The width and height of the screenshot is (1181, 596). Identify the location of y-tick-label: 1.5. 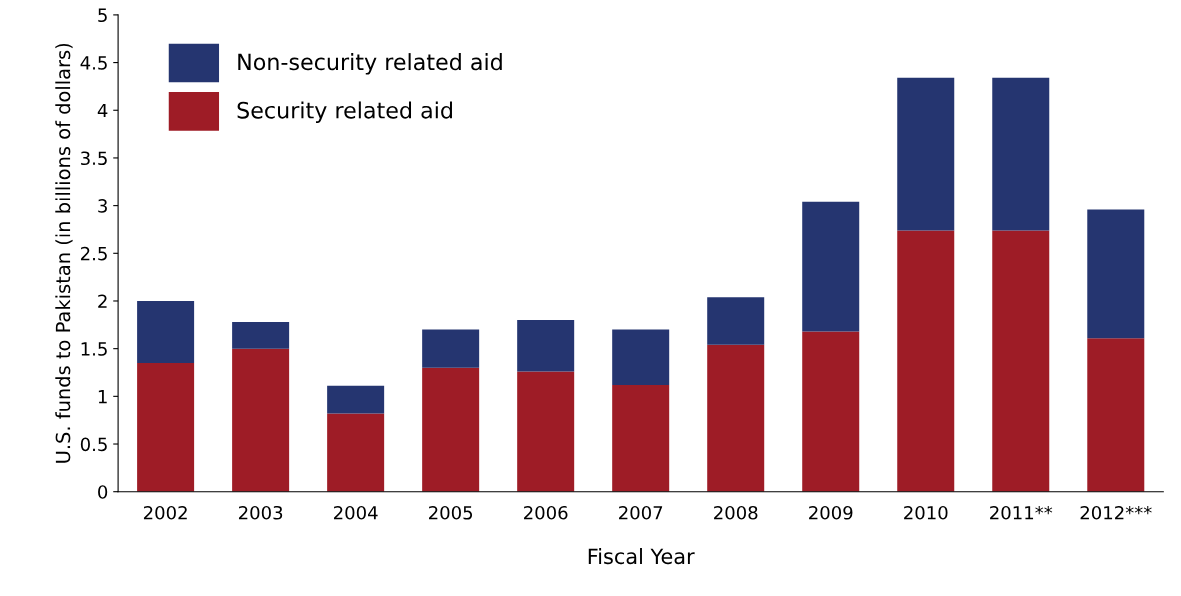
(94, 349).